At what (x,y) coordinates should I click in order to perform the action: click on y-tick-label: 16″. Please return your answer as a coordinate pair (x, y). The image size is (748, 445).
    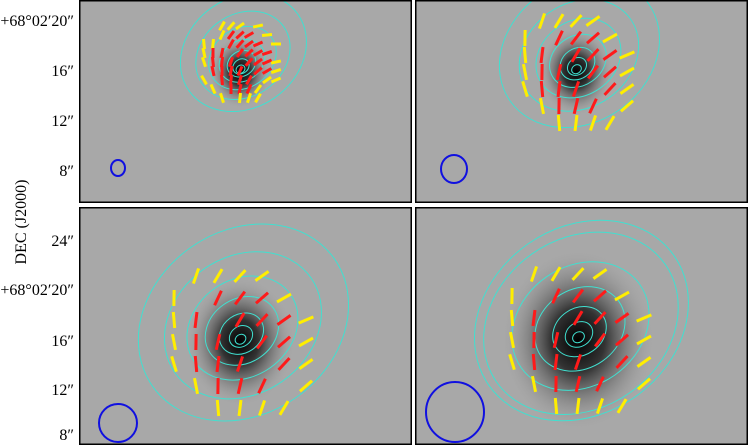
    Looking at the image, I should click on (62, 341).